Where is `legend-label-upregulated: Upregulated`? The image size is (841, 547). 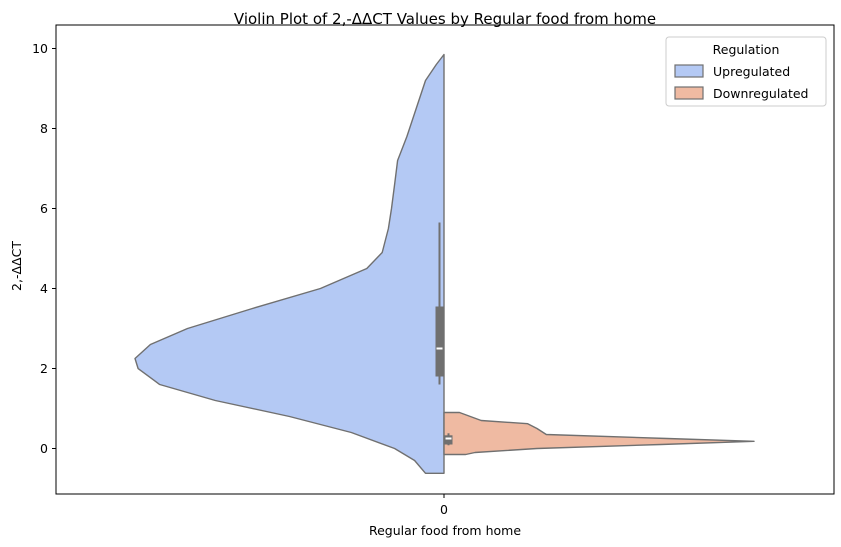
legend-label-upregulated: Upregulated is located at coordinates (751, 71).